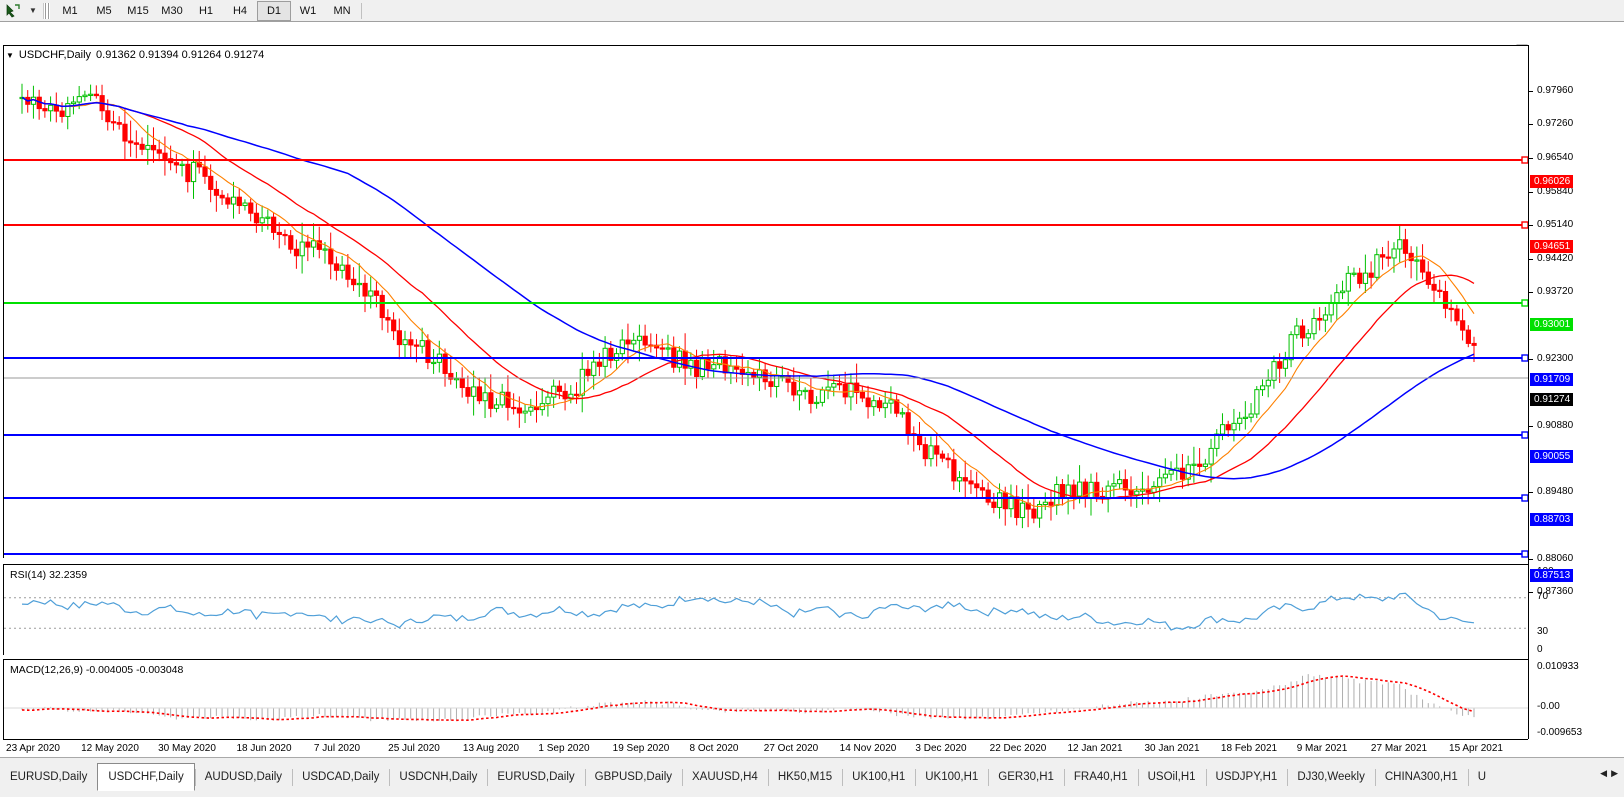 Image resolution: width=1624 pixels, height=797 pixels. What do you see at coordinates (187, 748) in the screenshot?
I see `date-label-2: 30 May 2020` at bounding box center [187, 748].